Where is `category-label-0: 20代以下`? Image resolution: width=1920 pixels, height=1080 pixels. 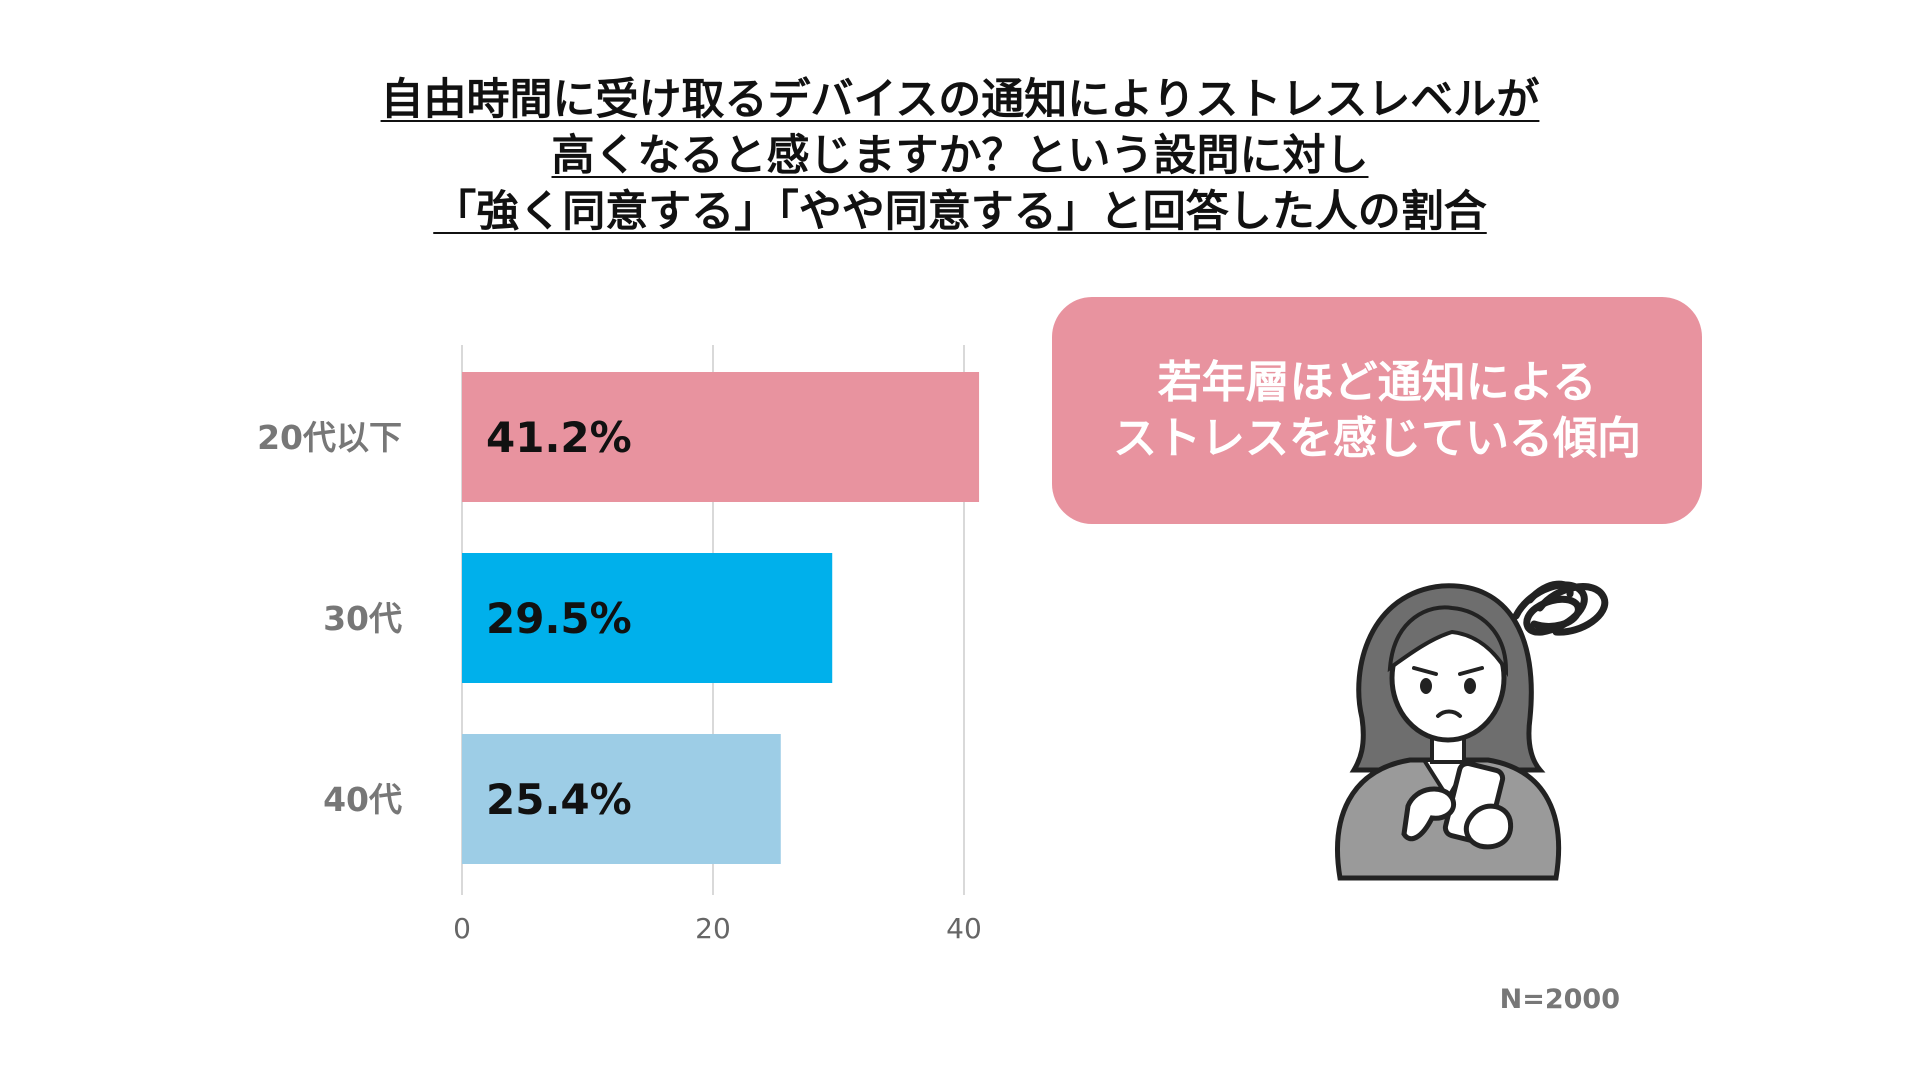 category-label-0: 20代以下 is located at coordinates (329, 437).